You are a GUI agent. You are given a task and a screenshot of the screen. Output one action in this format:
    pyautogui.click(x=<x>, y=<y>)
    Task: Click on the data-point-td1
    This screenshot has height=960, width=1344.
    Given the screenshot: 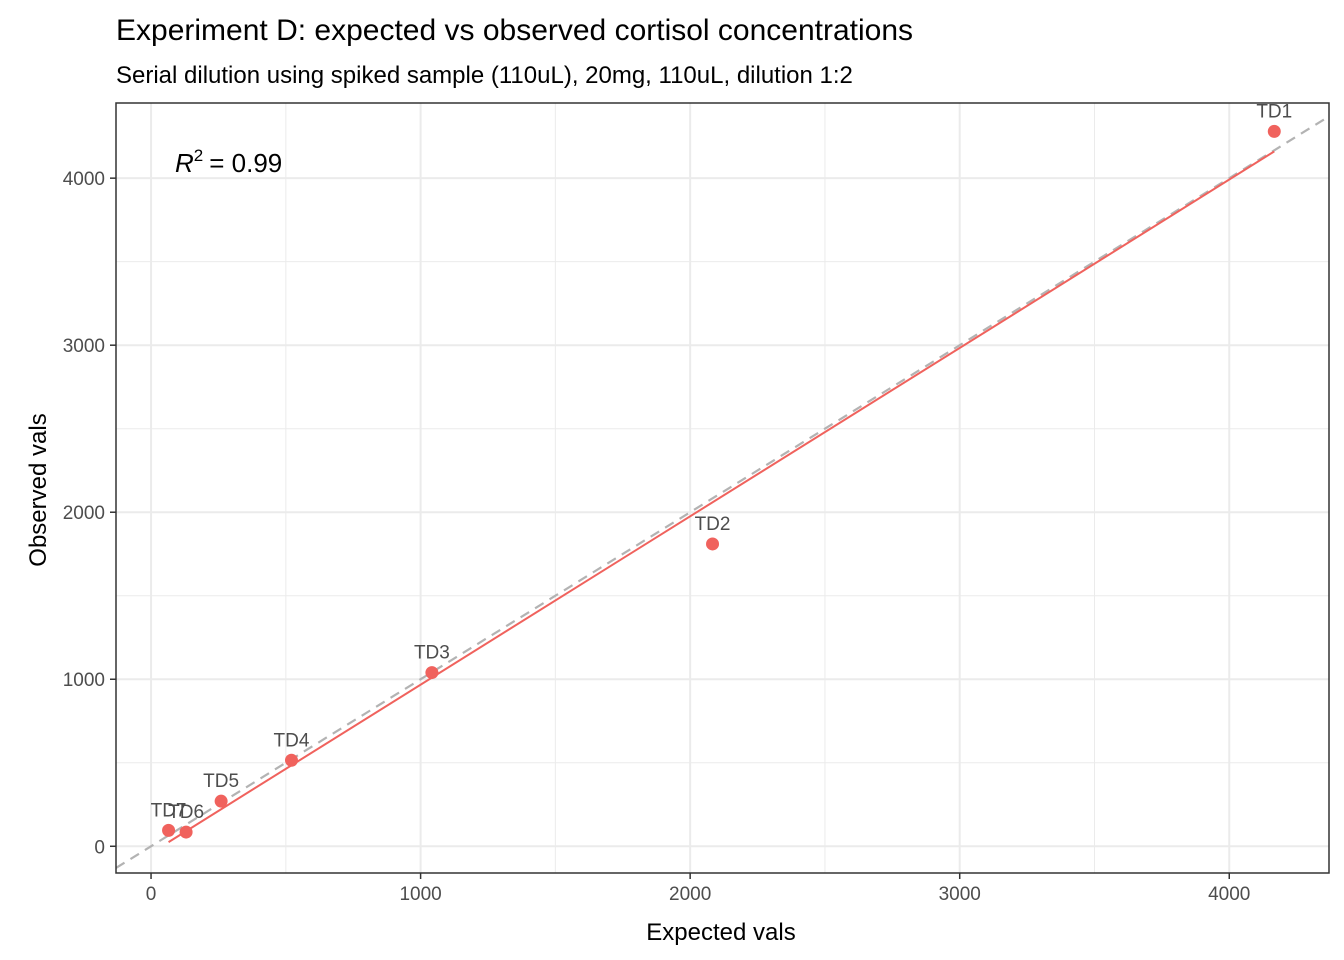 What is the action you would take?
    pyautogui.click(x=1274, y=131)
    